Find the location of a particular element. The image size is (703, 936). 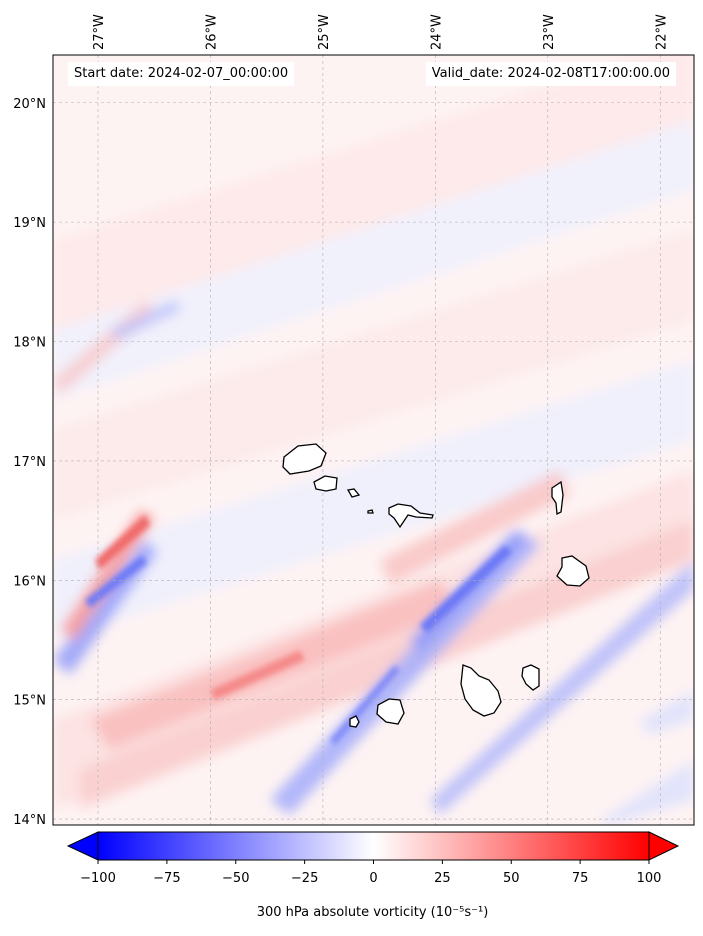

colorbar-gradient is located at coordinates (373, 846).